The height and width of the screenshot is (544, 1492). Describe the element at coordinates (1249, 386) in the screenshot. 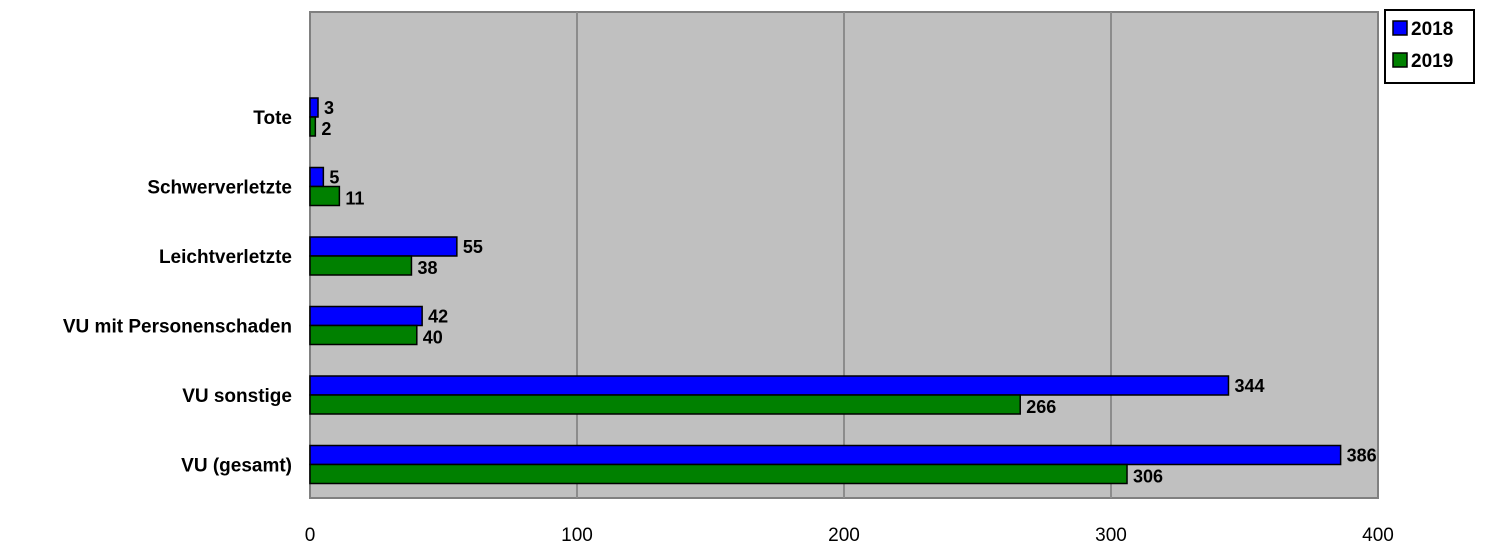

I see `data-label: 344` at that location.